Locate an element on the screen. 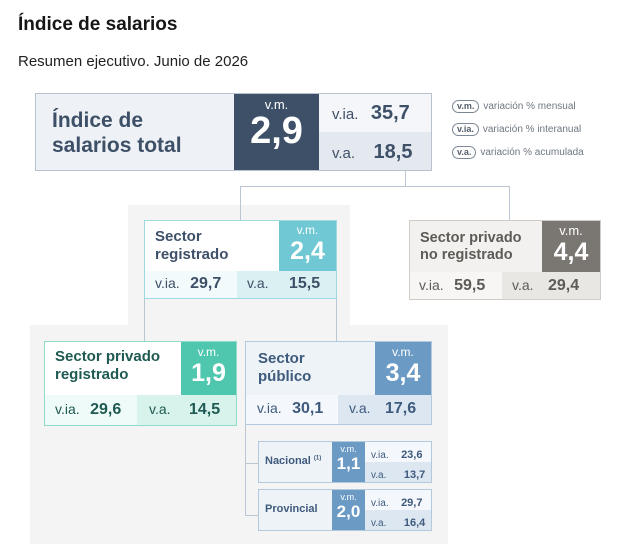  no-registrado-via-cell is located at coordinates (456, 285).